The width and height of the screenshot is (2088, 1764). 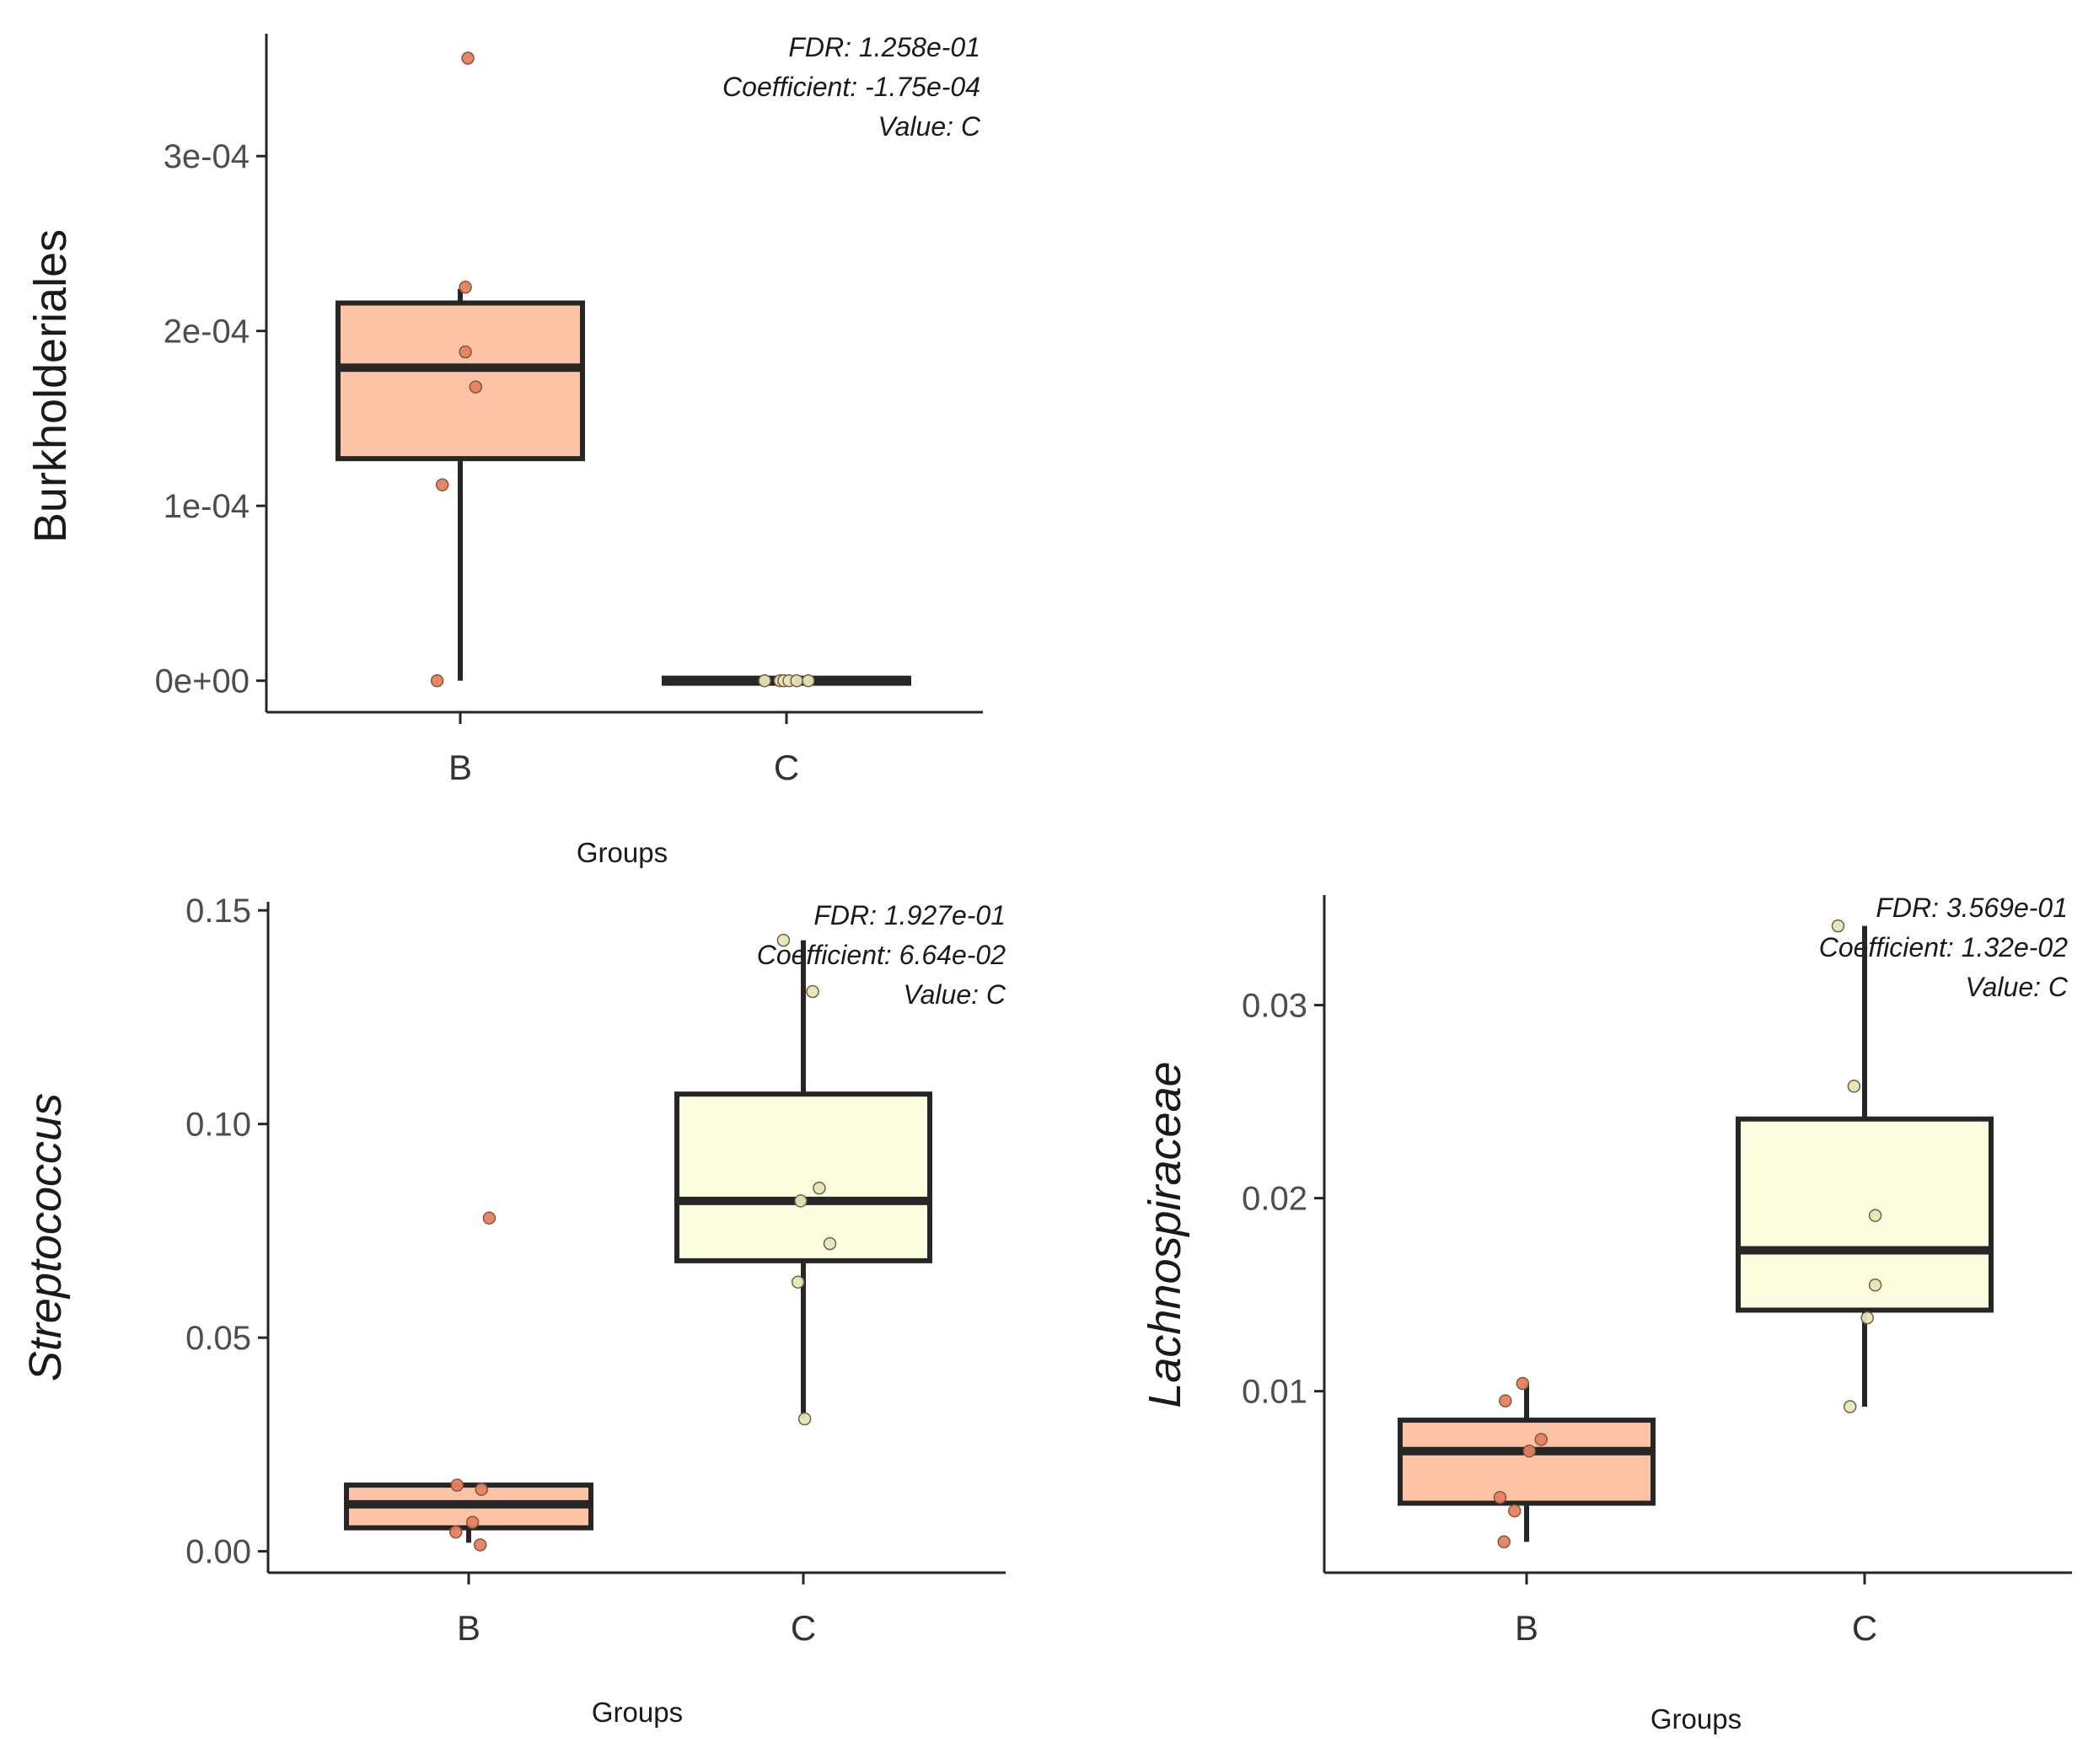 What do you see at coordinates (207, 332) in the screenshot?
I see `y-tick-label: 2e-04` at bounding box center [207, 332].